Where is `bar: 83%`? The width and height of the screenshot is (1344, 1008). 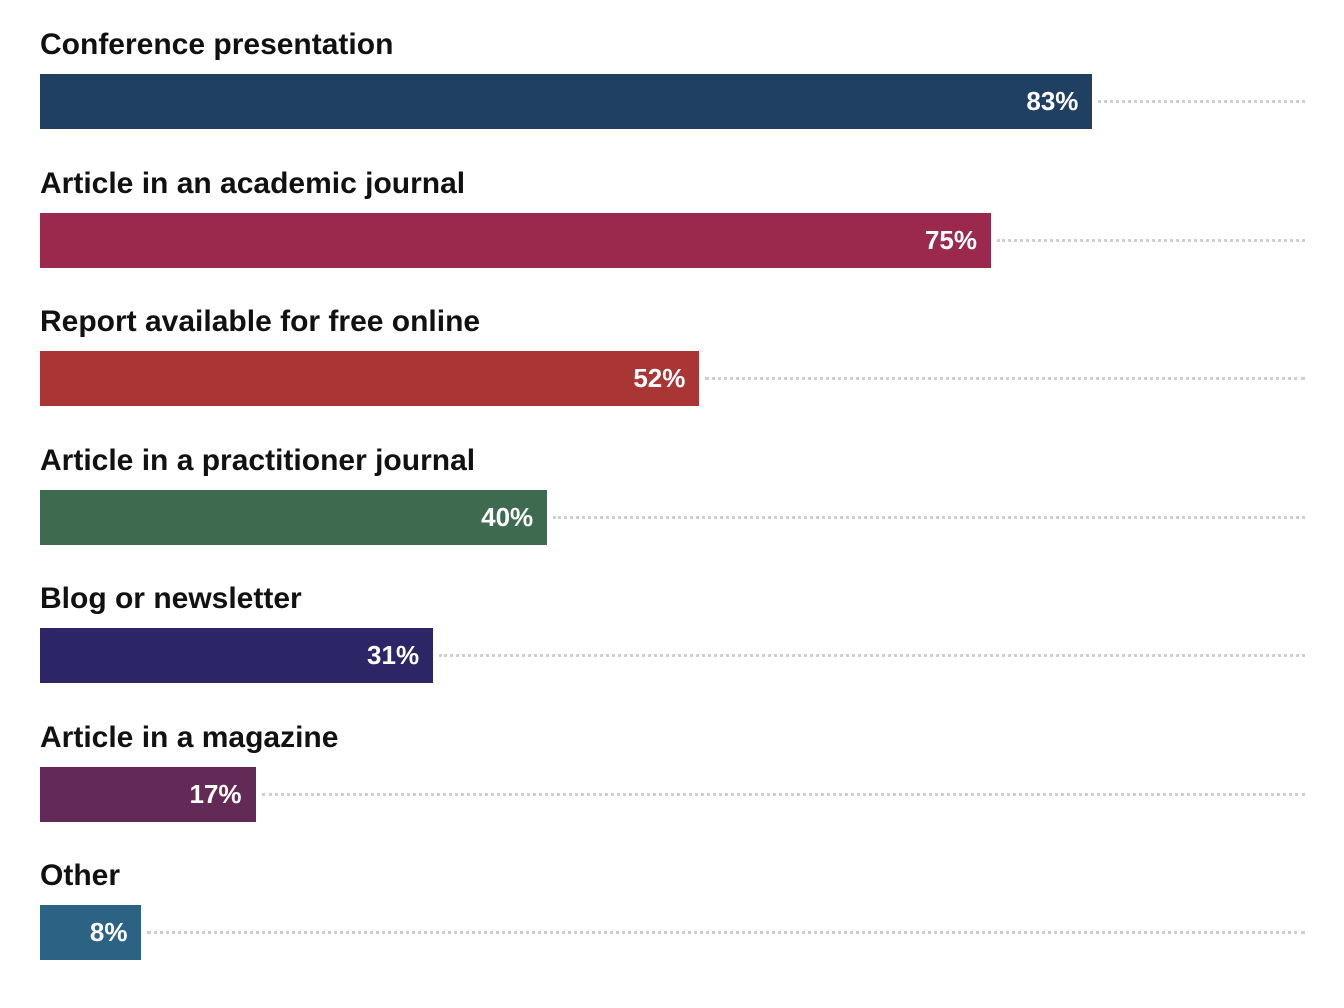
bar: 83% is located at coordinates (566, 101).